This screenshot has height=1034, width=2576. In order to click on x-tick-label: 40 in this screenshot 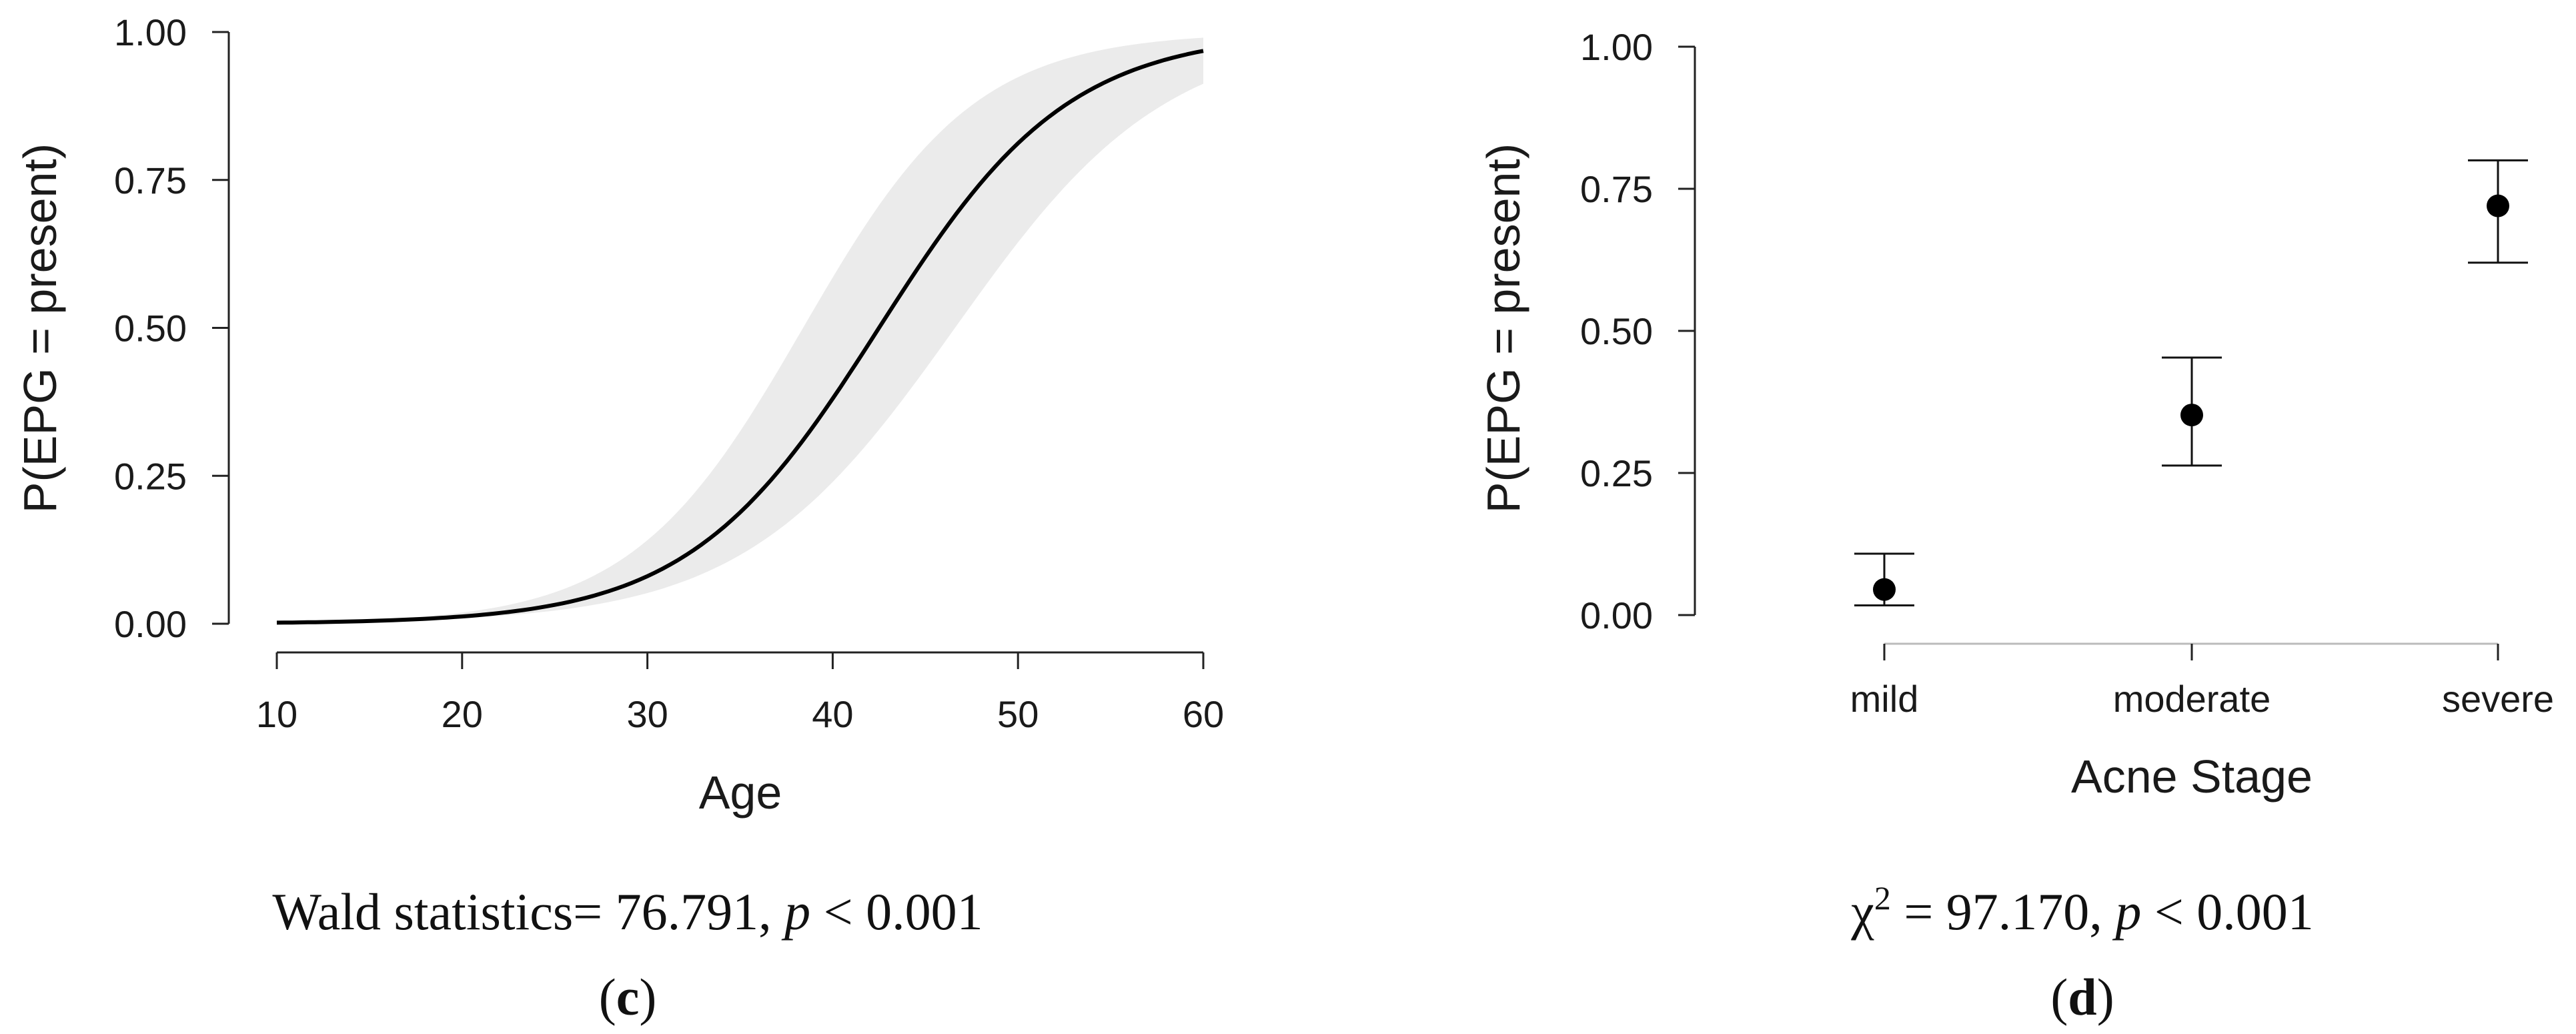, I will do `click(832, 714)`.